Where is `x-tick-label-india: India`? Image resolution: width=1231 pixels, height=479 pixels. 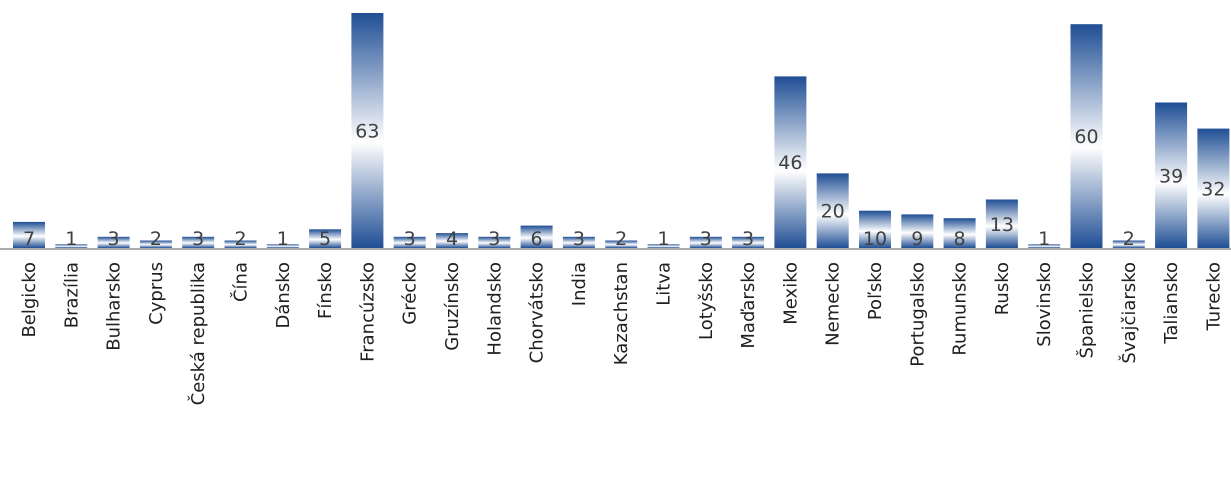
x-tick-label-india: India is located at coordinates (579, 284).